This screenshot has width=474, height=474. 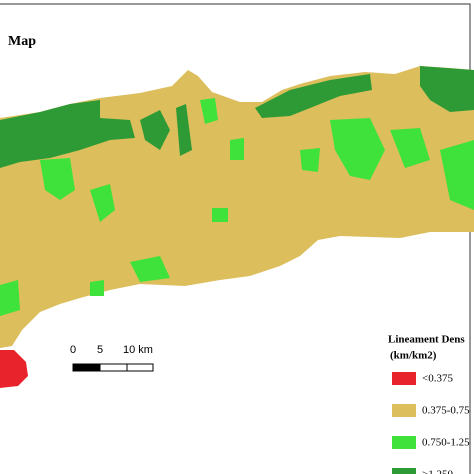 What do you see at coordinates (112, 358) in the screenshot?
I see `scale-bar: 0 5 10 km` at bounding box center [112, 358].